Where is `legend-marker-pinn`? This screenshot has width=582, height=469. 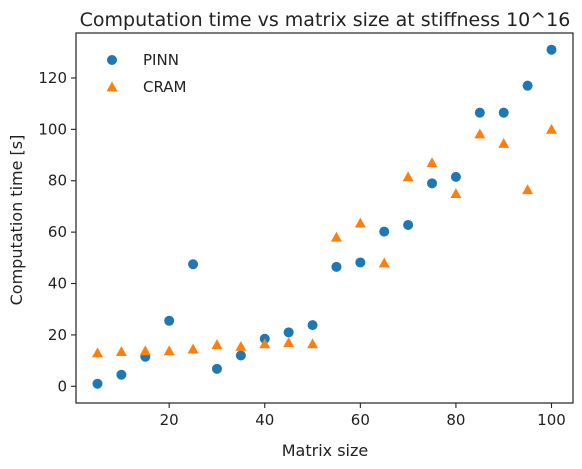
legend-marker-pinn is located at coordinates (112, 60).